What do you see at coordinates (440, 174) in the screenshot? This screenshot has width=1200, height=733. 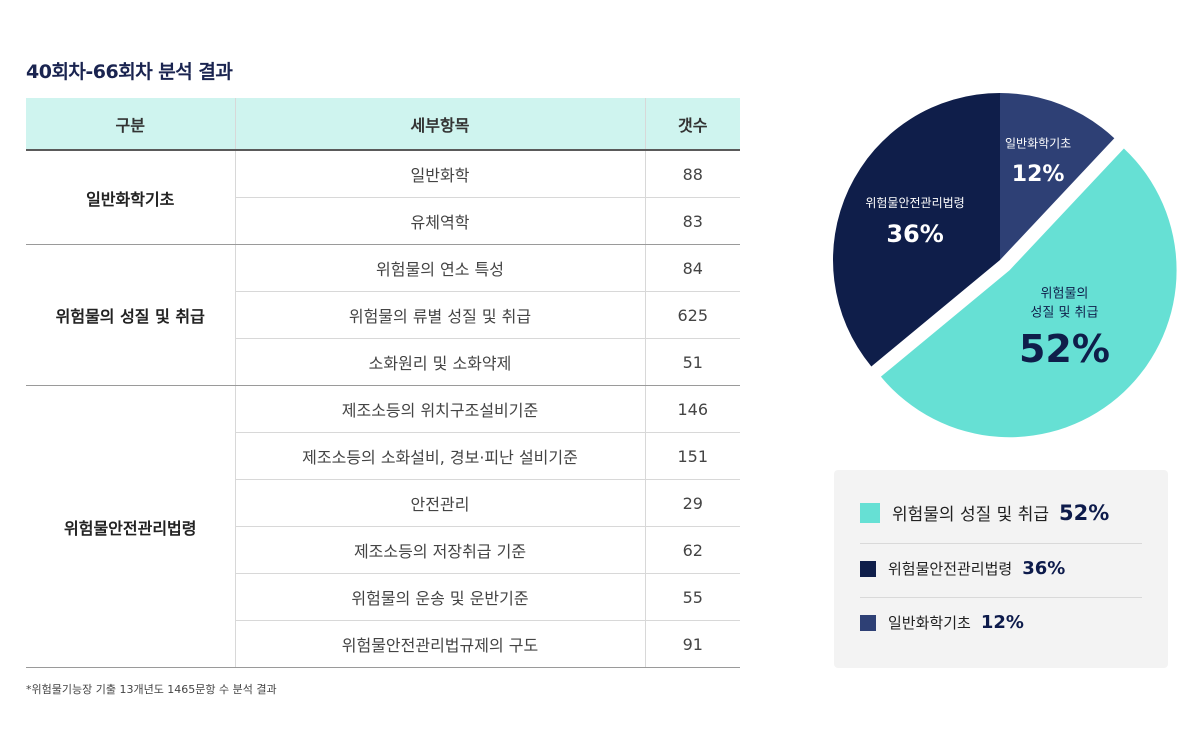 I see `item-name-cell: 일반화학` at bounding box center [440, 174].